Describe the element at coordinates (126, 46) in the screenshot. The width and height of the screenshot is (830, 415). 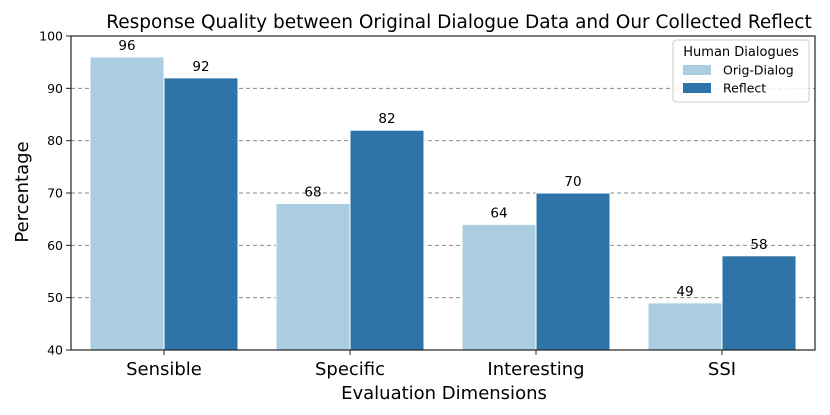
I see `data-label: 96` at that location.